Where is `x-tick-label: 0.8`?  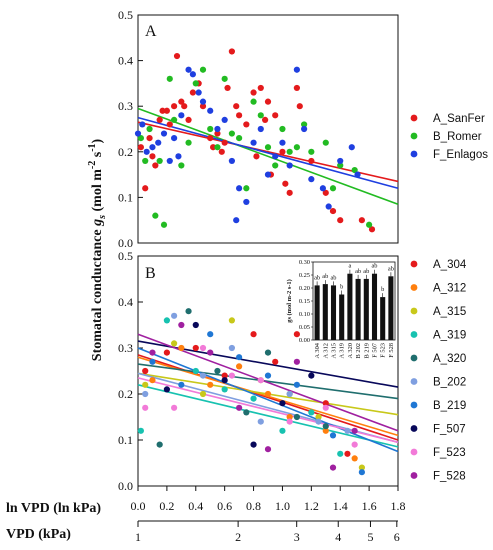
x-tick-label: 0.8 is located at coordinates (253, 506).